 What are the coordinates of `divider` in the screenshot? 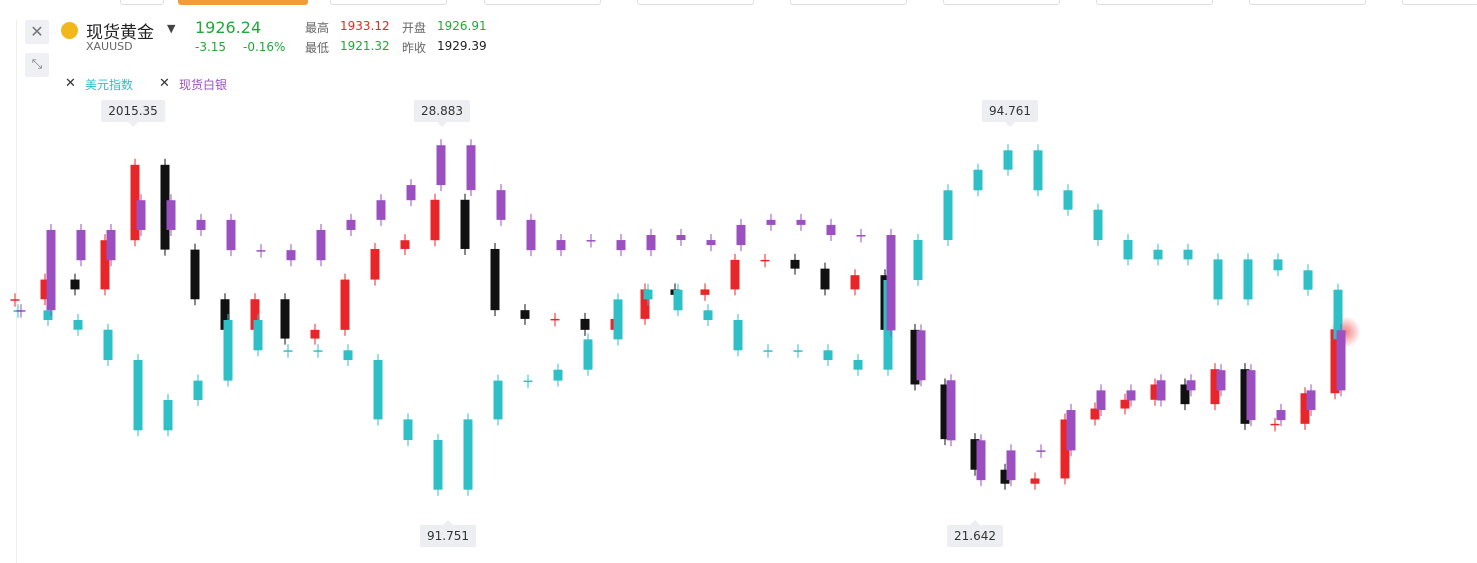 It's located at (16, 291).